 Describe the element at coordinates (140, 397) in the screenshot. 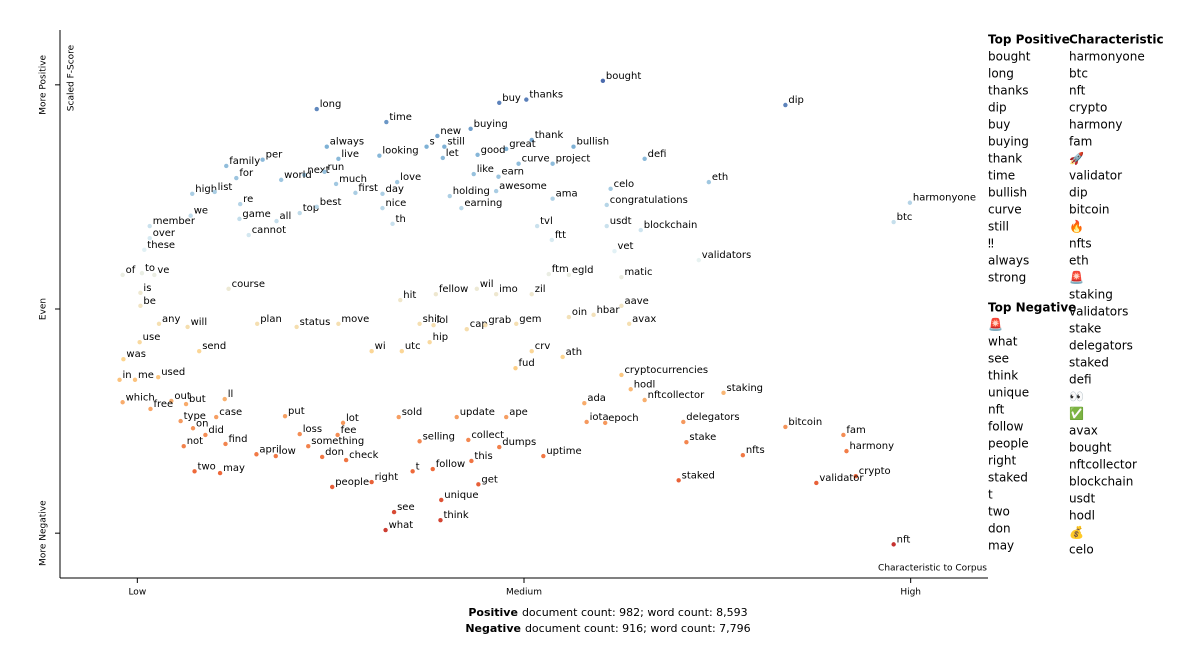

I see `point-label: which` at that location.